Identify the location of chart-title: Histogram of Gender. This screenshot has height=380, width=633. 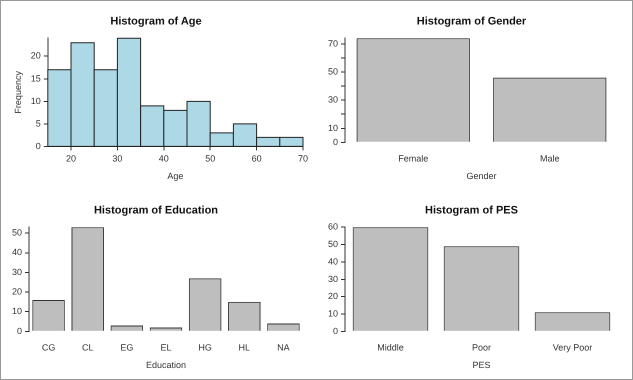
(471, 22).